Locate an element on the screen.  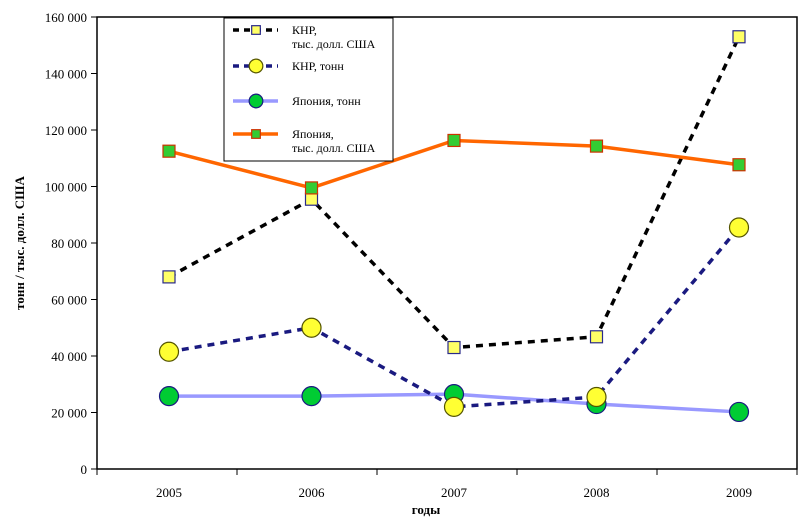
x-tick-label: 2005 is located at coordinates (169, 492).